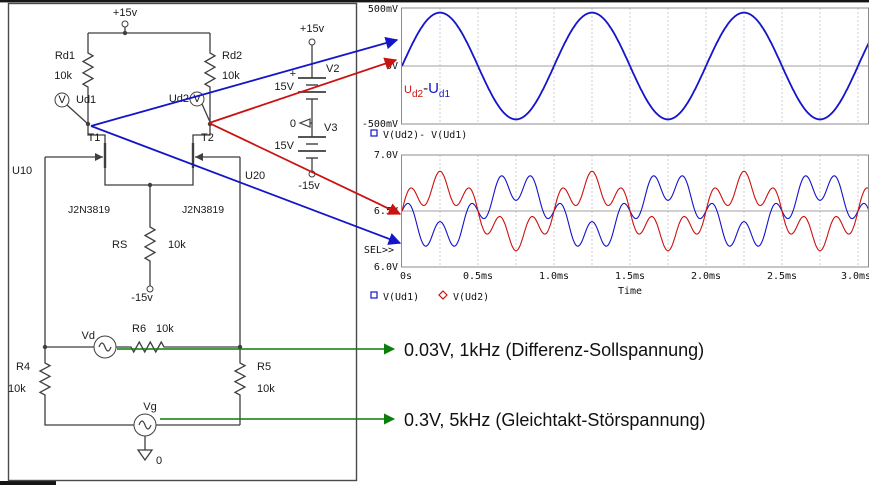 This screenshot has width=869, height=485. I want to click on r5-label: R5, so click(264, 367).